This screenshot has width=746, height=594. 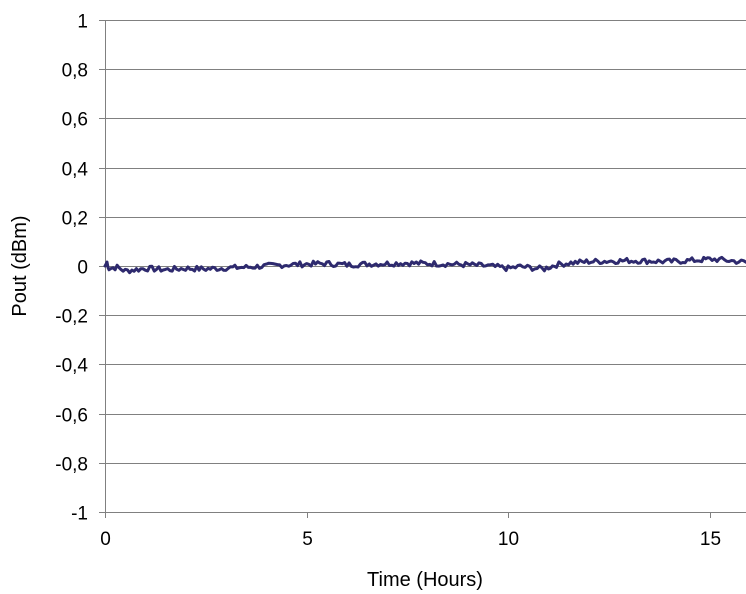 What do you see at coordinates (79, 514) in the screenshot?
I see `y-tick-label: -1` at bounding box center [79, 514].